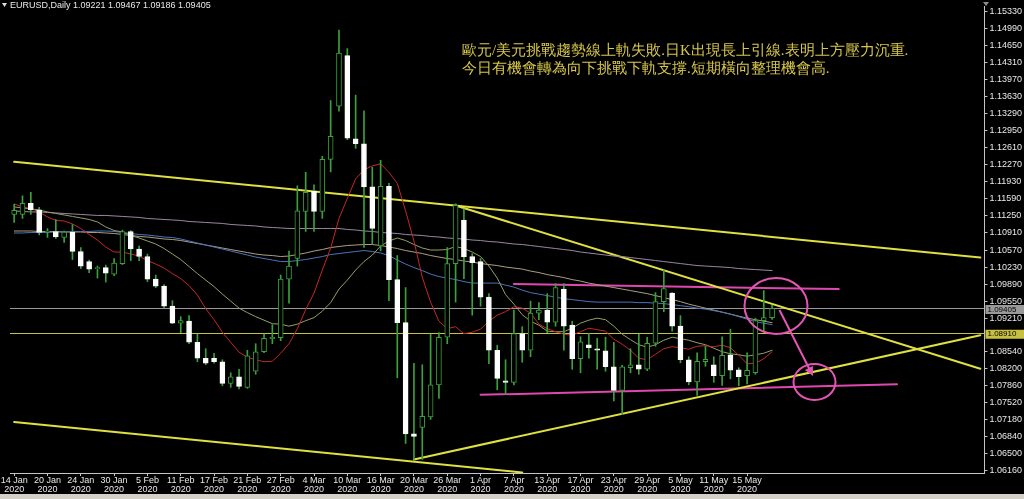 The height and width of the screenshot is (499, 1024). Describe the element at coordinates (1005, 198) in the screenshot. I see `y-tick-label: 1.11590` at that location.